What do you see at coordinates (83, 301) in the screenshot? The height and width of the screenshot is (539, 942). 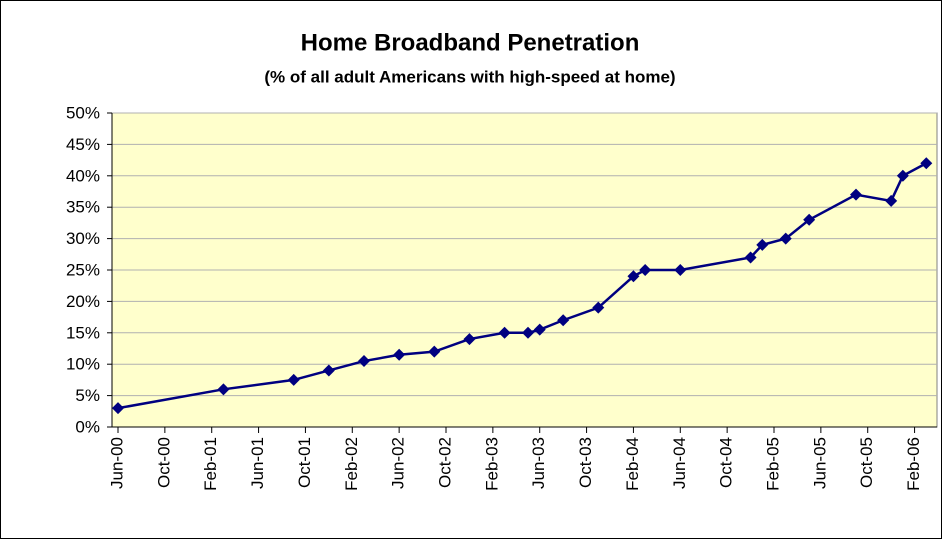 I see `y-tick-label: 20%` at bounding box center [83, 301].